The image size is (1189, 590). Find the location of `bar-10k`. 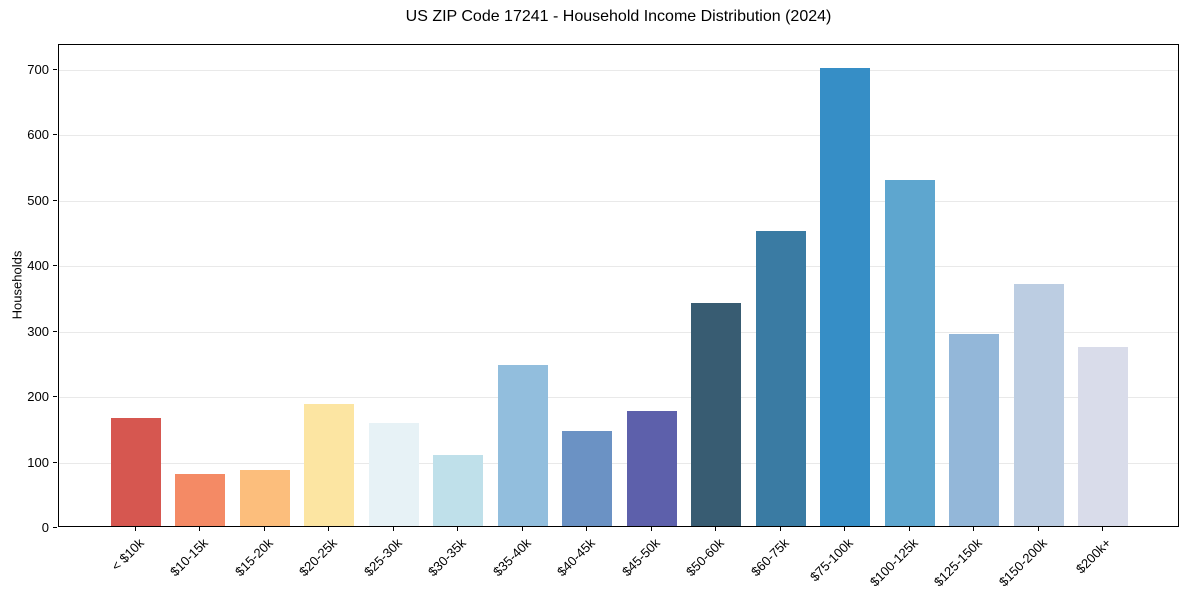

bar-10k is located at coordinates (136, 472).